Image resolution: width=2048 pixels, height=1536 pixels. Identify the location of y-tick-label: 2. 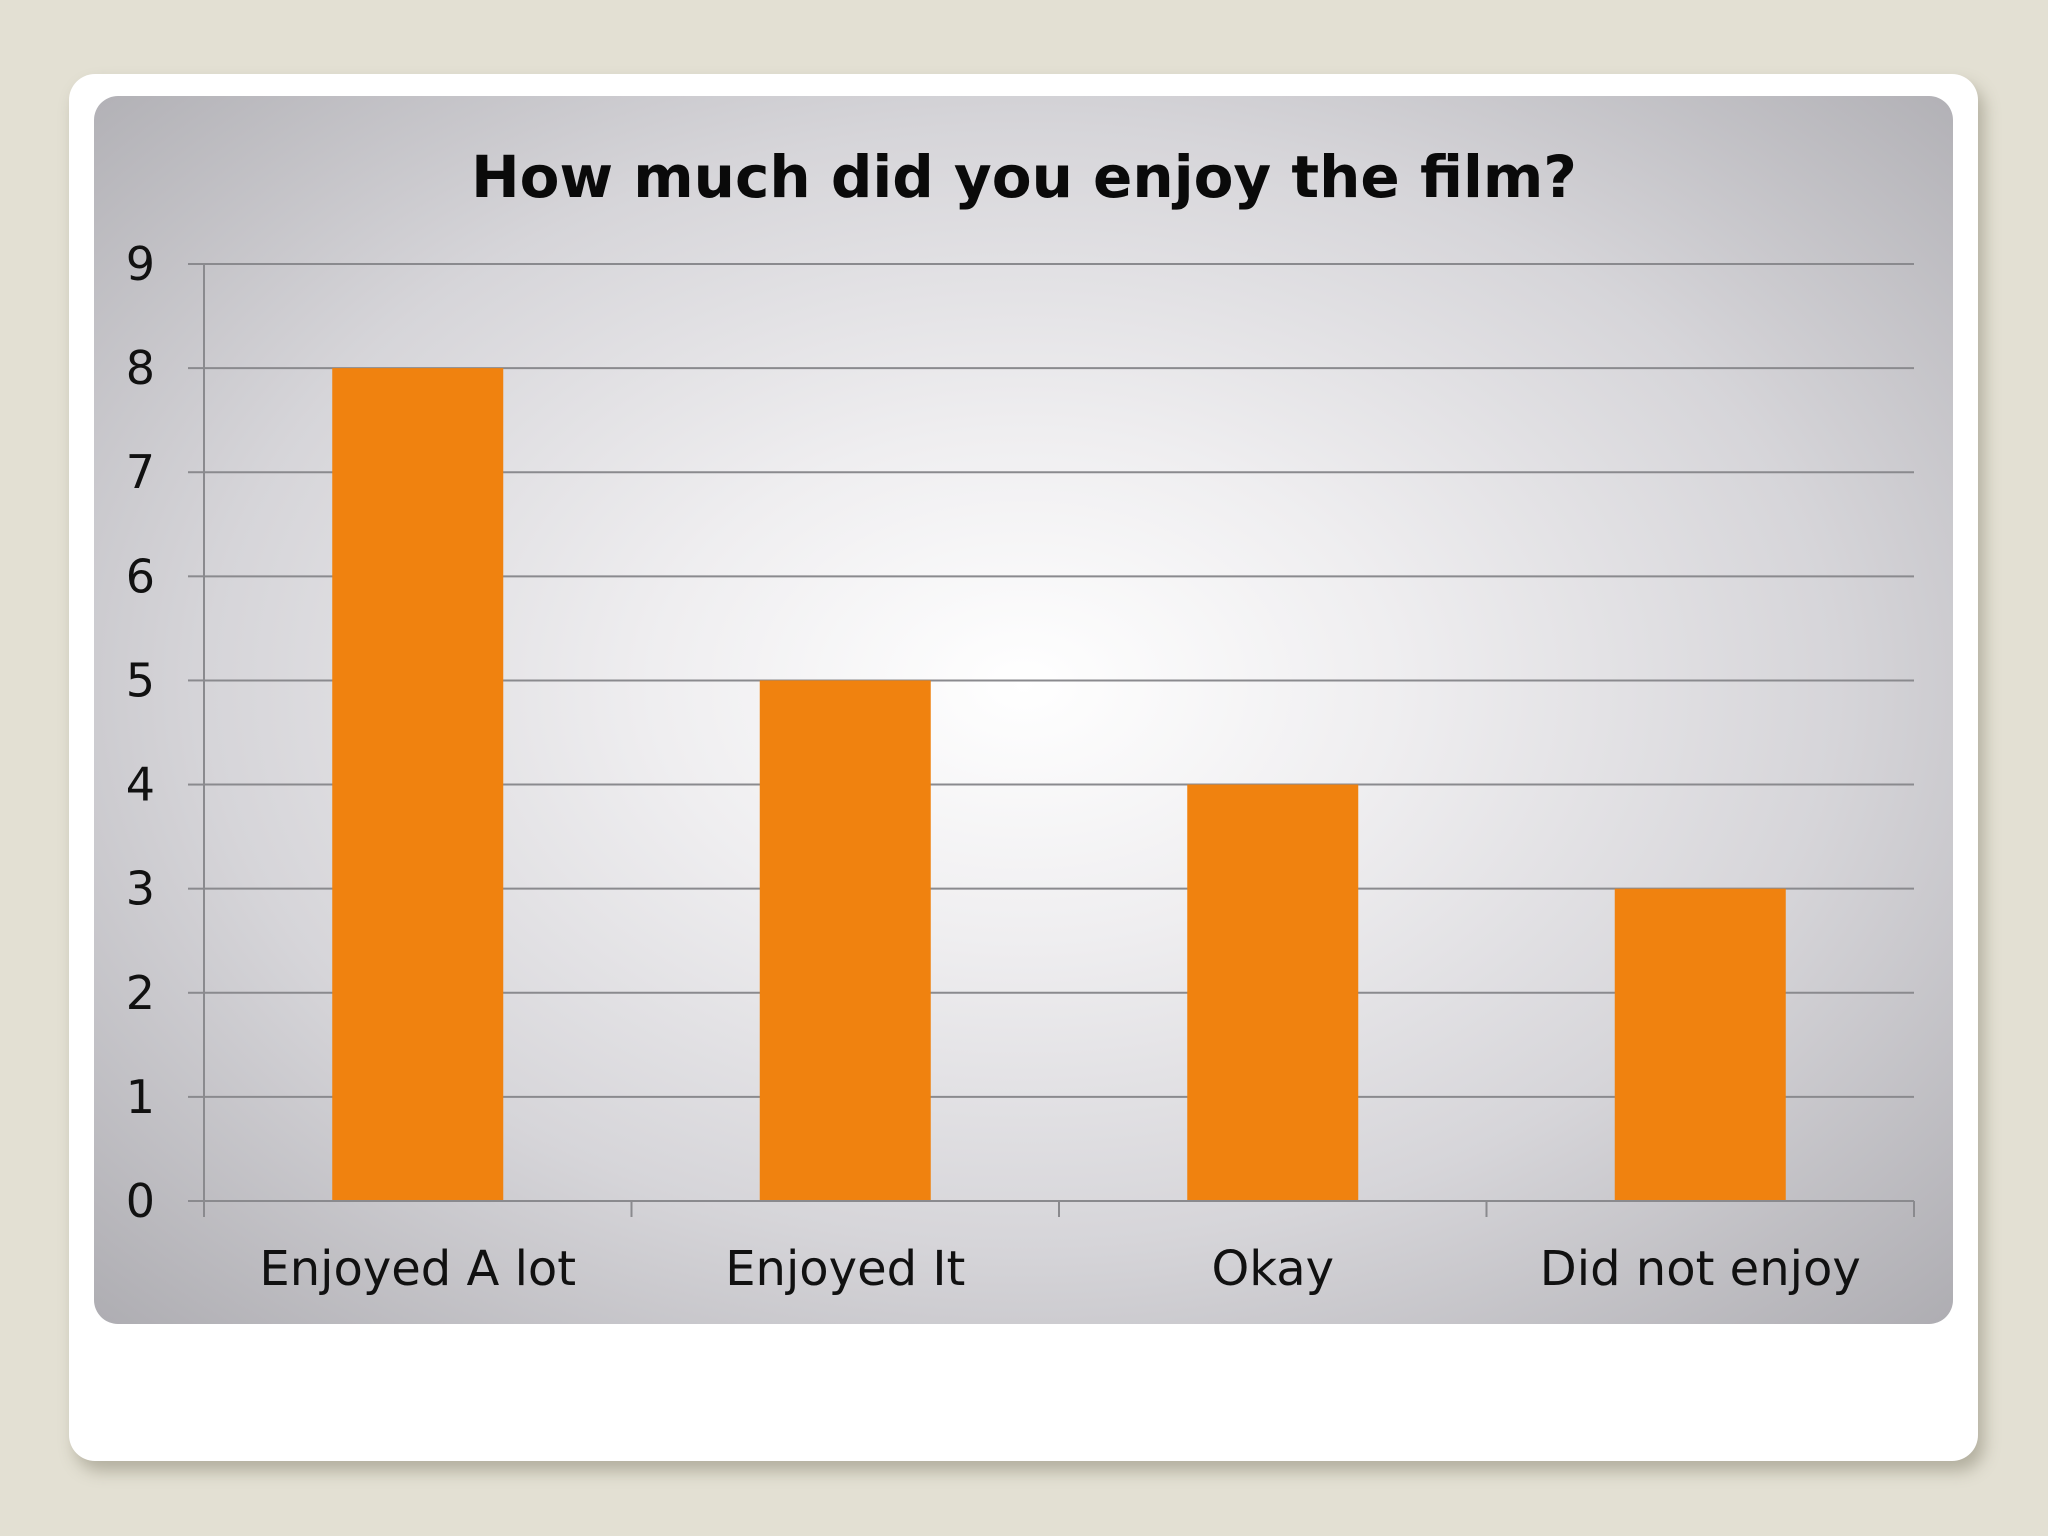
(140, 993).